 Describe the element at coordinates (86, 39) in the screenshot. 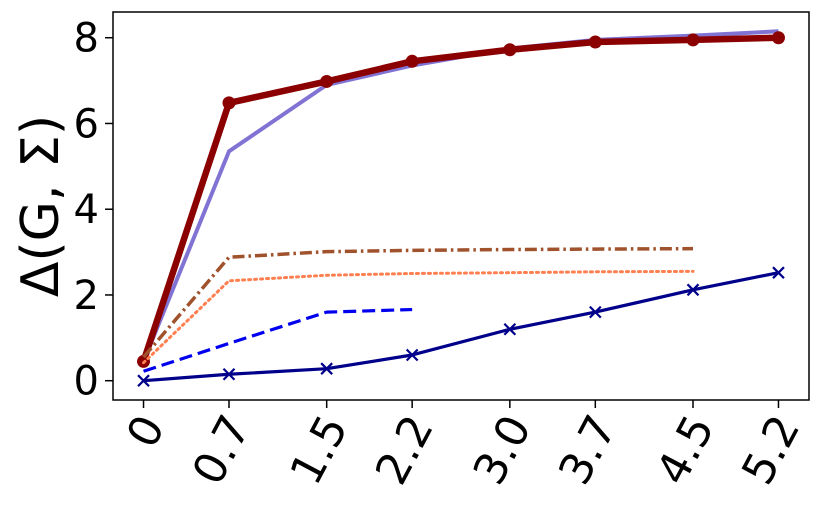

I see `y-tick-label: 8` at that location.